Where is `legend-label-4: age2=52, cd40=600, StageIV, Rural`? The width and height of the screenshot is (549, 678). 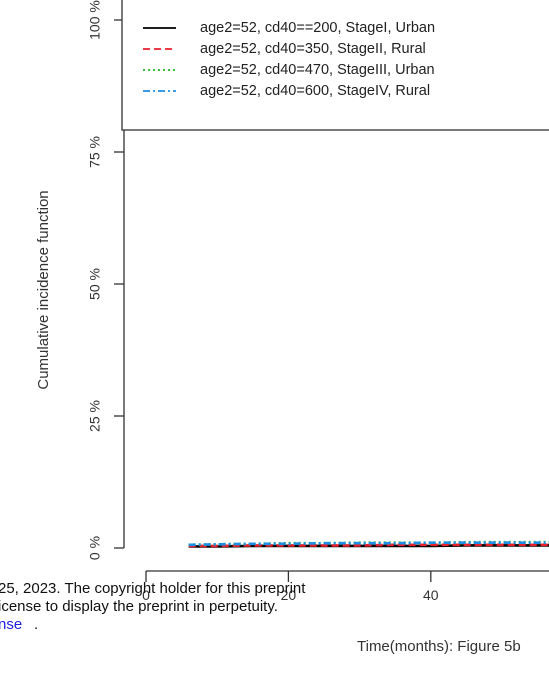 legend-label-4: age2=52, cd40=600, StageIV, Rural is located at coordinates (315, 91).